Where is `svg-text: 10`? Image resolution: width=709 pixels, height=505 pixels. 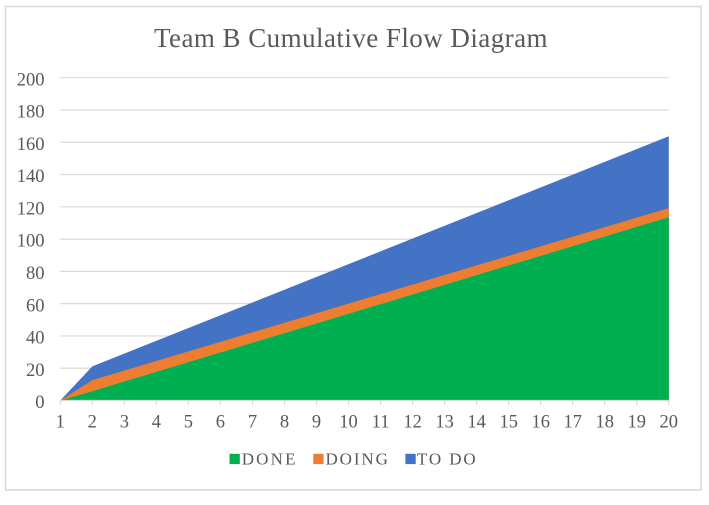
svg-text: 10 is located at coordinates (348, 423).